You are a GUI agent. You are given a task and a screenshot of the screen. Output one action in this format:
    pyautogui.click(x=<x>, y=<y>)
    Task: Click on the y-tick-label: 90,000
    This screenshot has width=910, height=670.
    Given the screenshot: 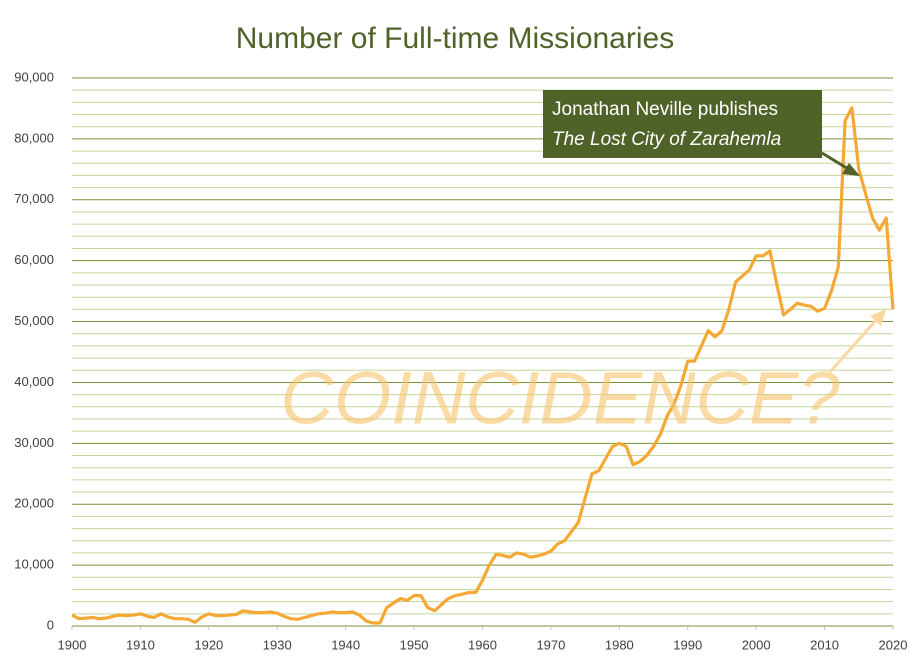 What is the action you would take?
    pyautogui.click(x=34, y=76)
    